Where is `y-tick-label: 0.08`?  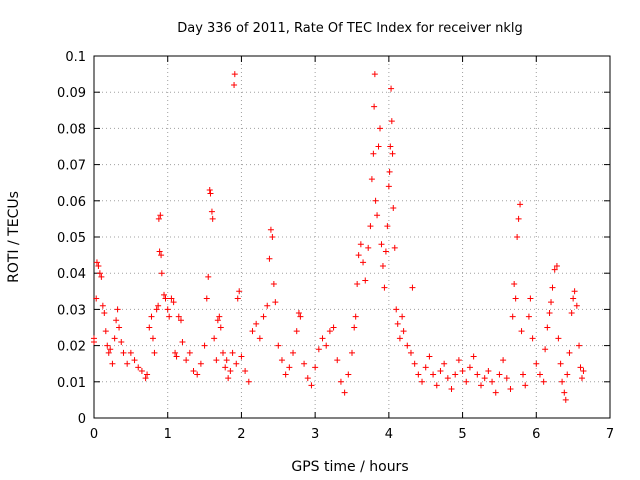
y-tick-label: 0.08 is located at coordinates (71, 129).